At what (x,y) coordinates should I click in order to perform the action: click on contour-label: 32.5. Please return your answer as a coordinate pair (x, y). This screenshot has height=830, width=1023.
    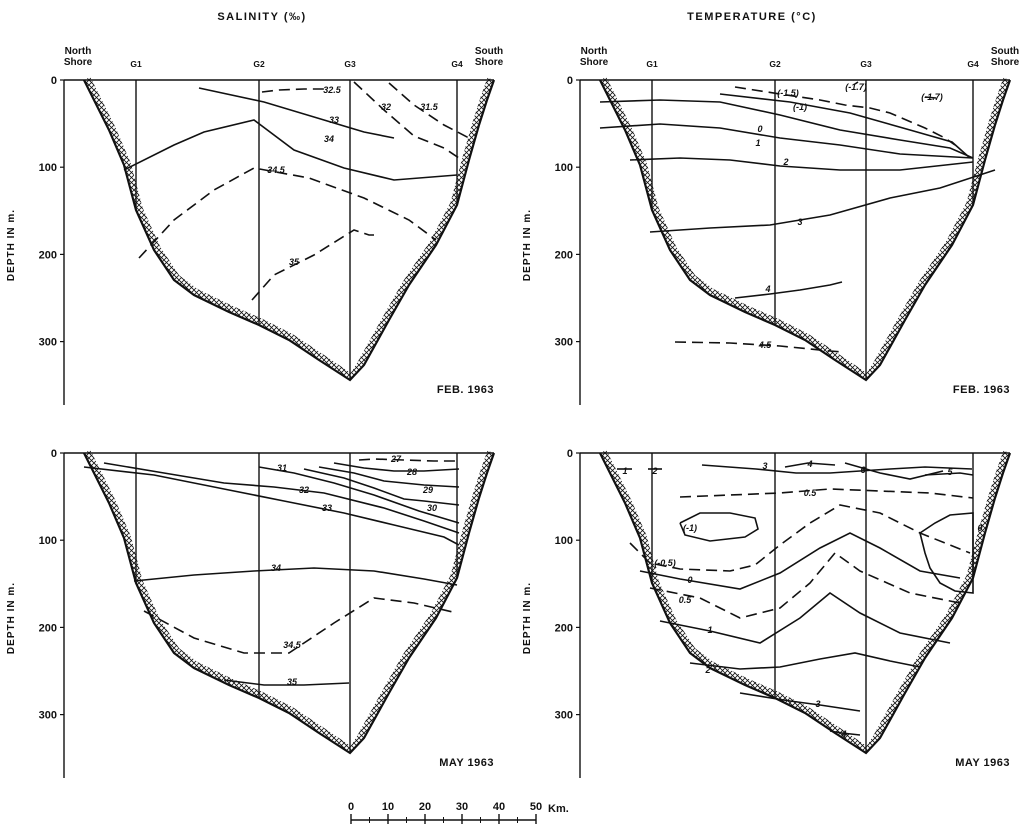
    Looking at the image, I should click on (332, 90).